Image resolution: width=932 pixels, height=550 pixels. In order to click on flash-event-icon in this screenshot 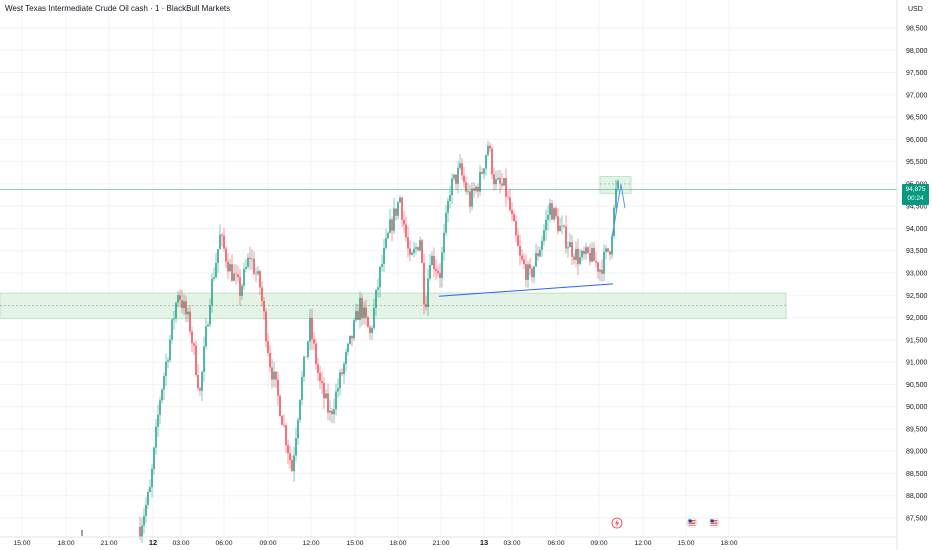, I will do `click(617, 523)`.